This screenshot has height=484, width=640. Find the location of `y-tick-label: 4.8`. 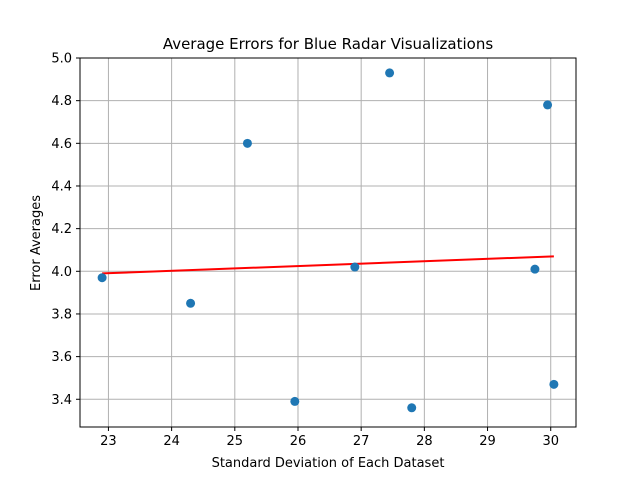

y-tick-label: 4.8 is located at coordinates (61, 101).